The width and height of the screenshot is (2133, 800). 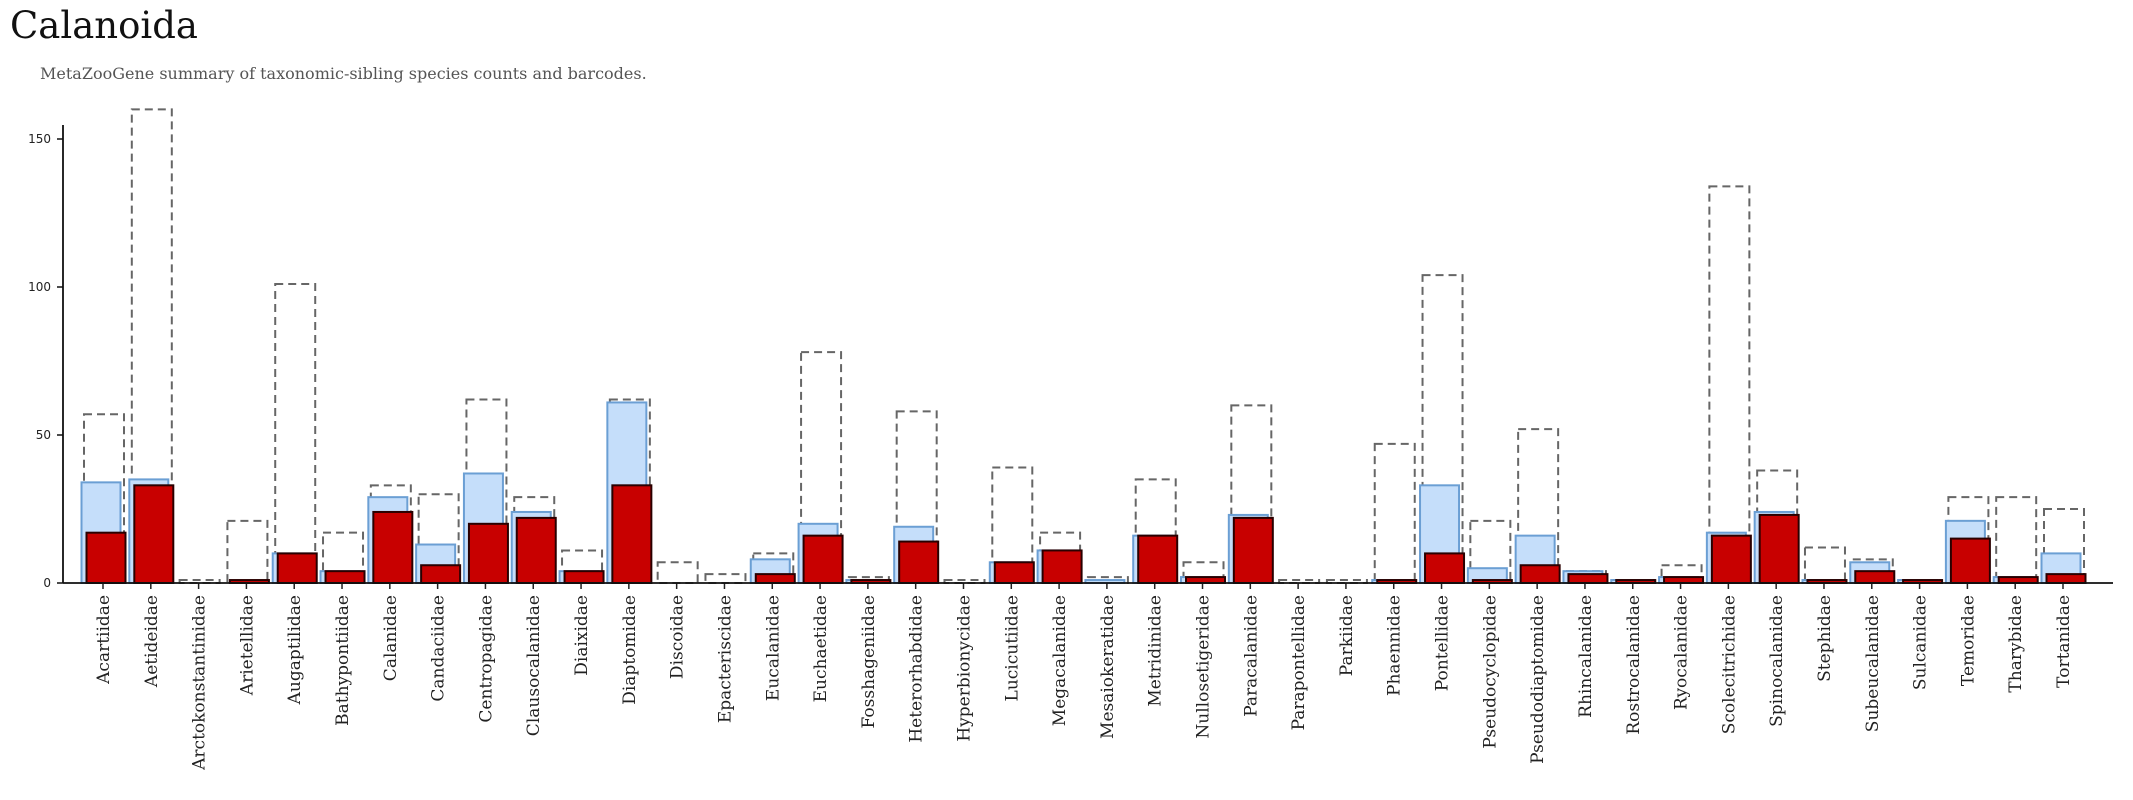 I want to click on bar-primary-scolecitrichidae, so click(x=1731, y=559).